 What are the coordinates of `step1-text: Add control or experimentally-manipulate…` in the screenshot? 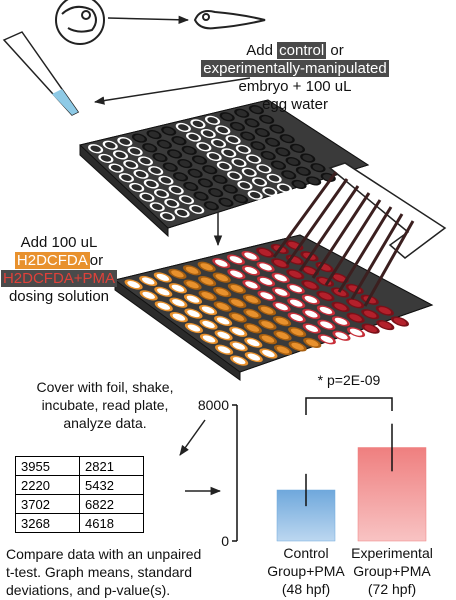 It's located at (295, 78).